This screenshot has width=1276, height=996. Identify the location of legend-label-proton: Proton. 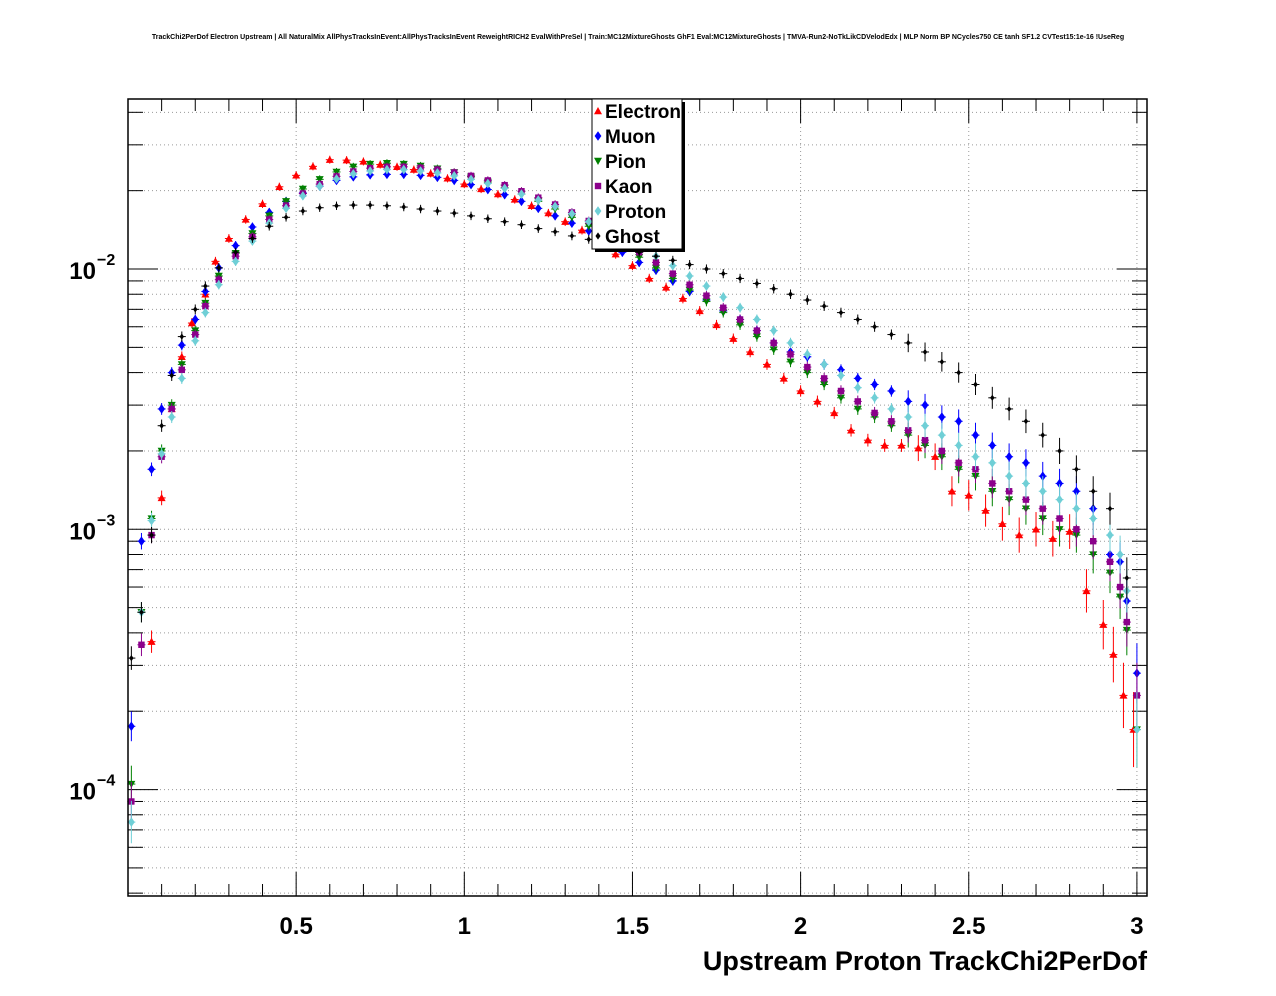
(635, 212).